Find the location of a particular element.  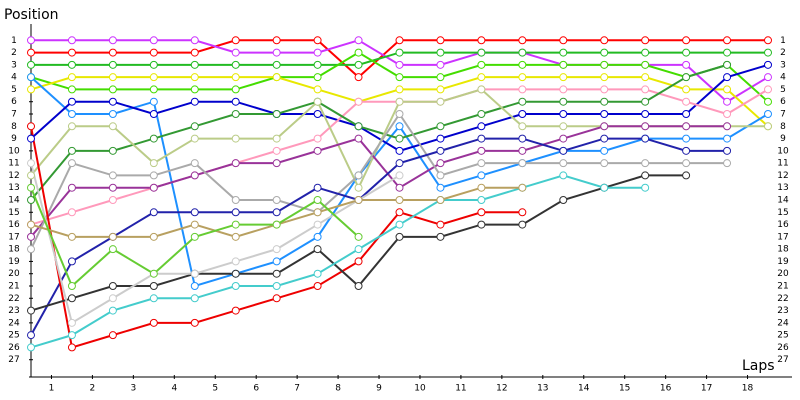

y-tick-label: 9 is located at coordinates (14, 139).